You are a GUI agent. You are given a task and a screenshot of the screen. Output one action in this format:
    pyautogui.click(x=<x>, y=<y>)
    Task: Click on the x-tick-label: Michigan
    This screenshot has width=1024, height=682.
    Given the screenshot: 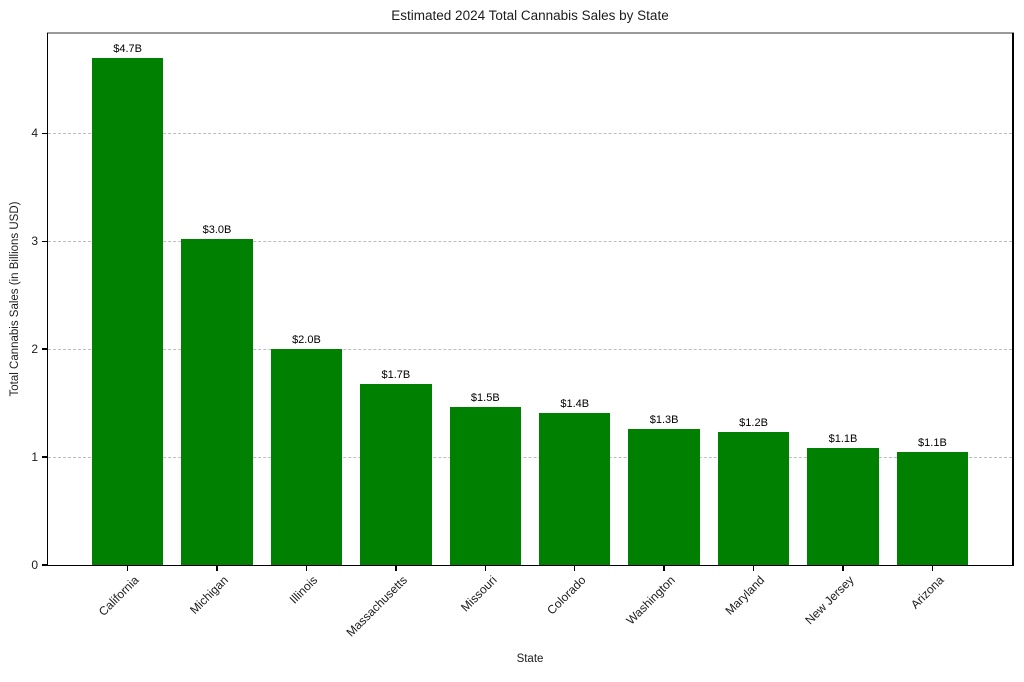 What is the action you would take?
    pyautogui.click(x=209, y=595)
    